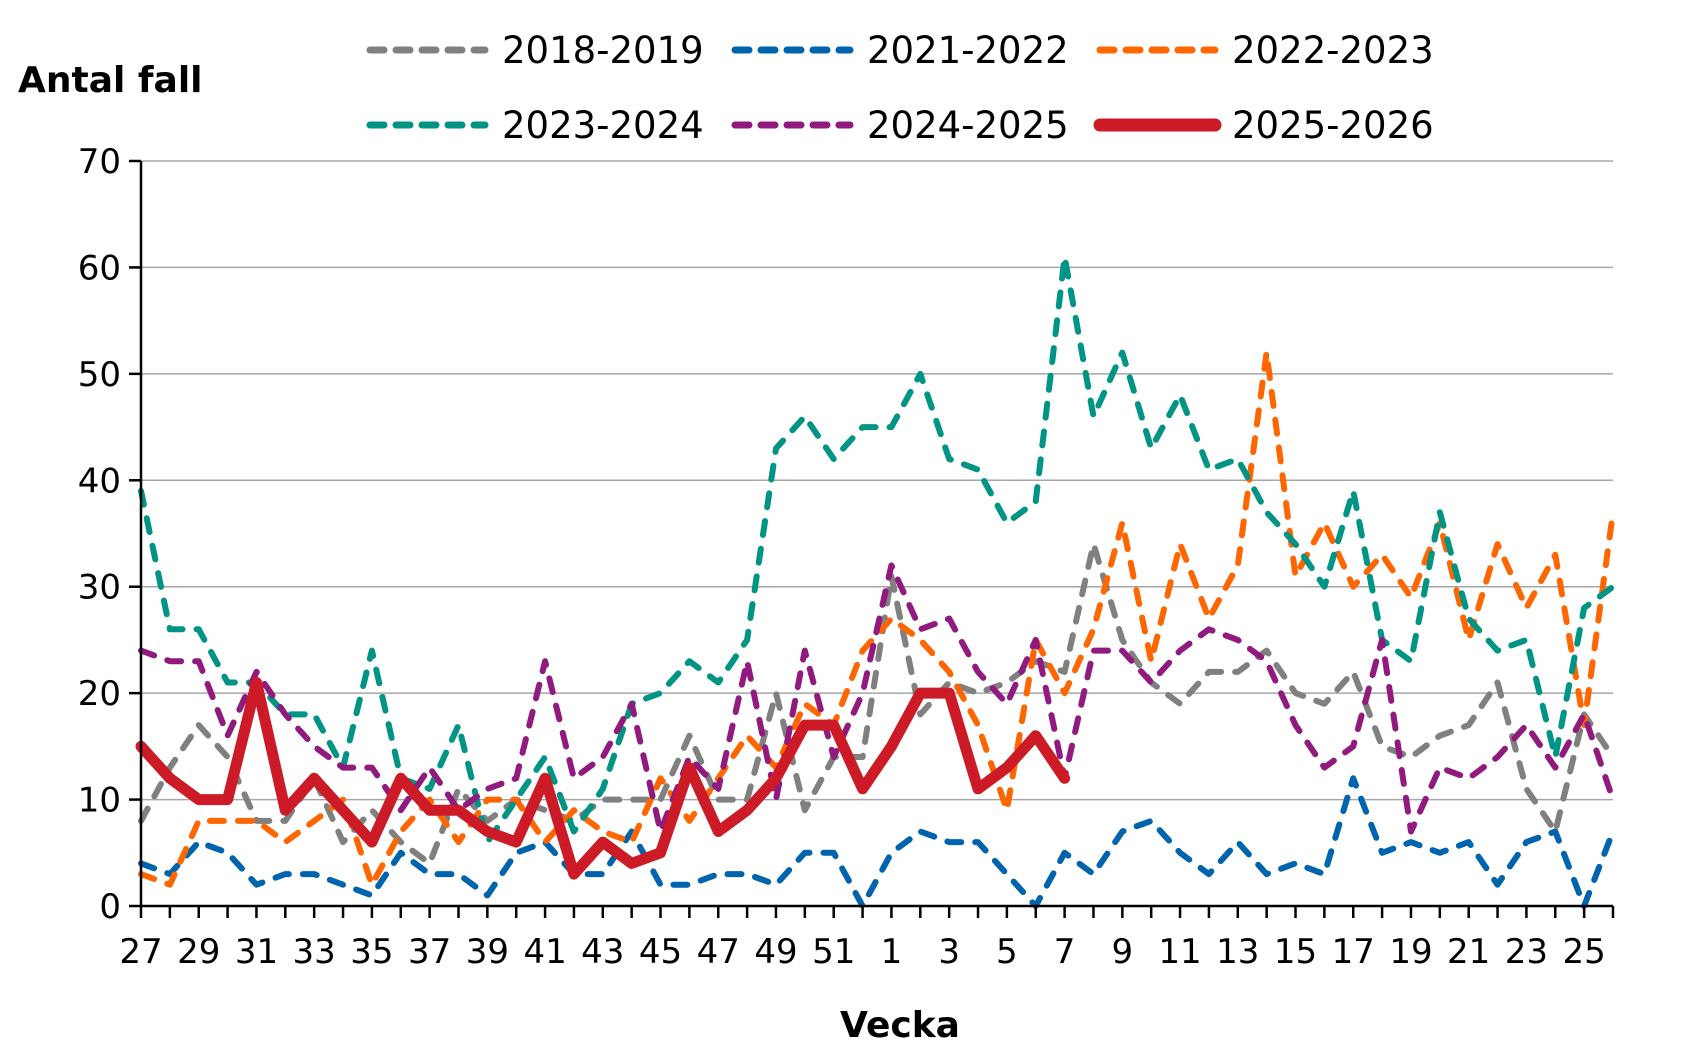 This screenshot has width=1689, height=1058. I want to click on x-tick-label: 51, so click(833, 952).